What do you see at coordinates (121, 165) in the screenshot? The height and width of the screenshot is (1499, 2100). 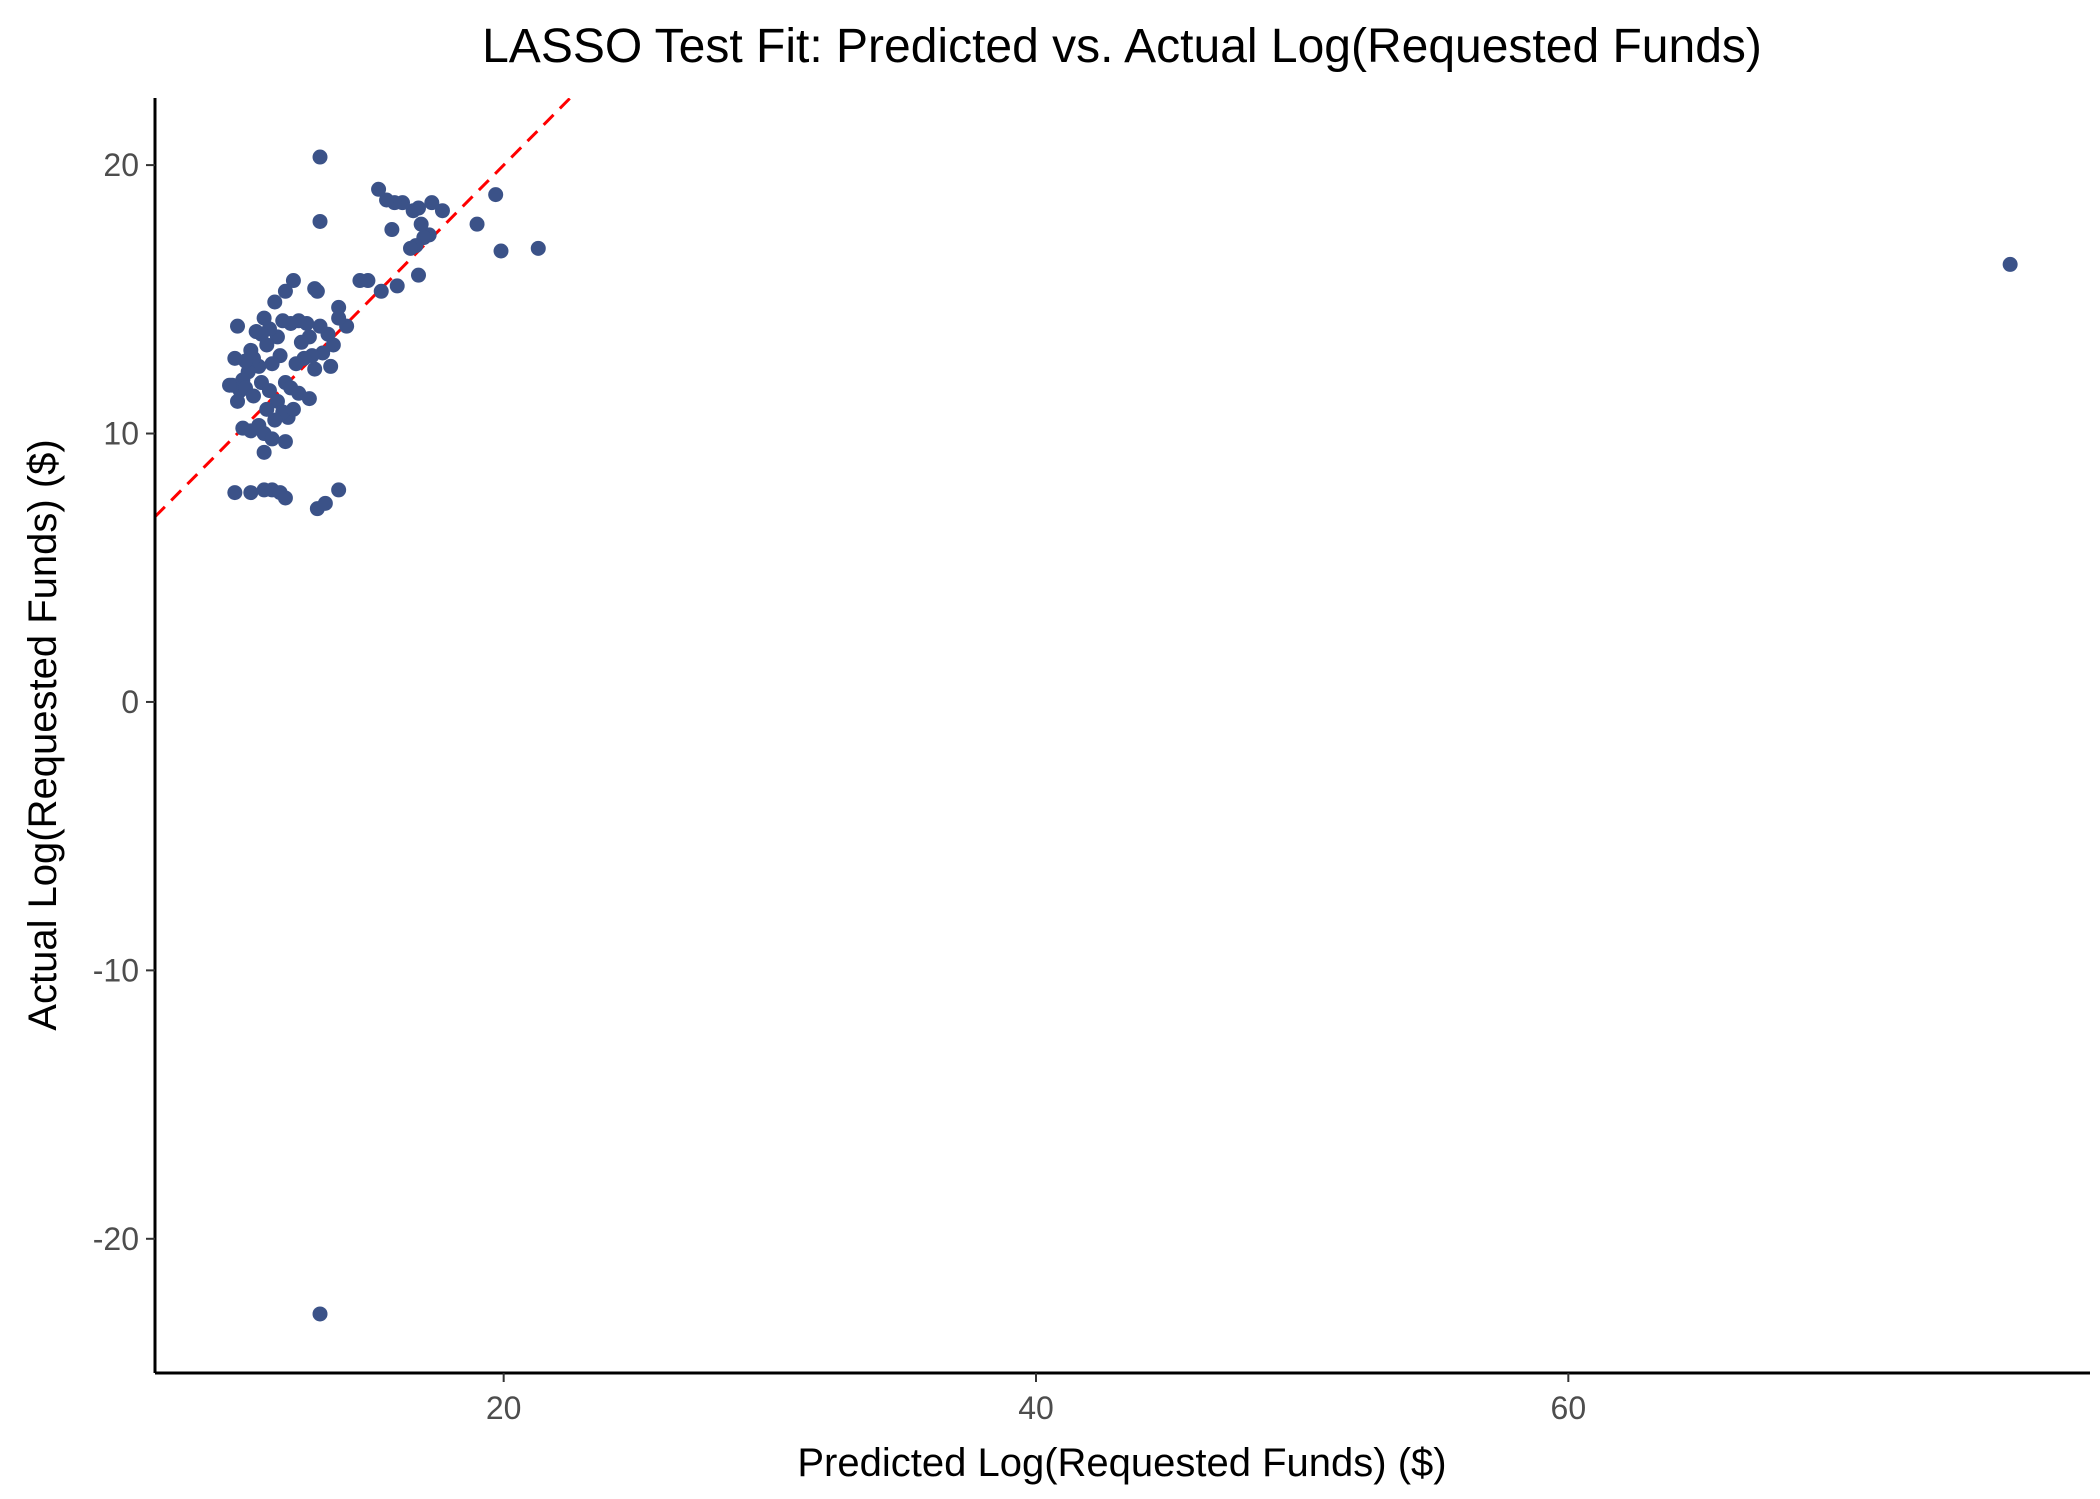 I see `y-tick-label: 20` at bounding box center [121, 165].